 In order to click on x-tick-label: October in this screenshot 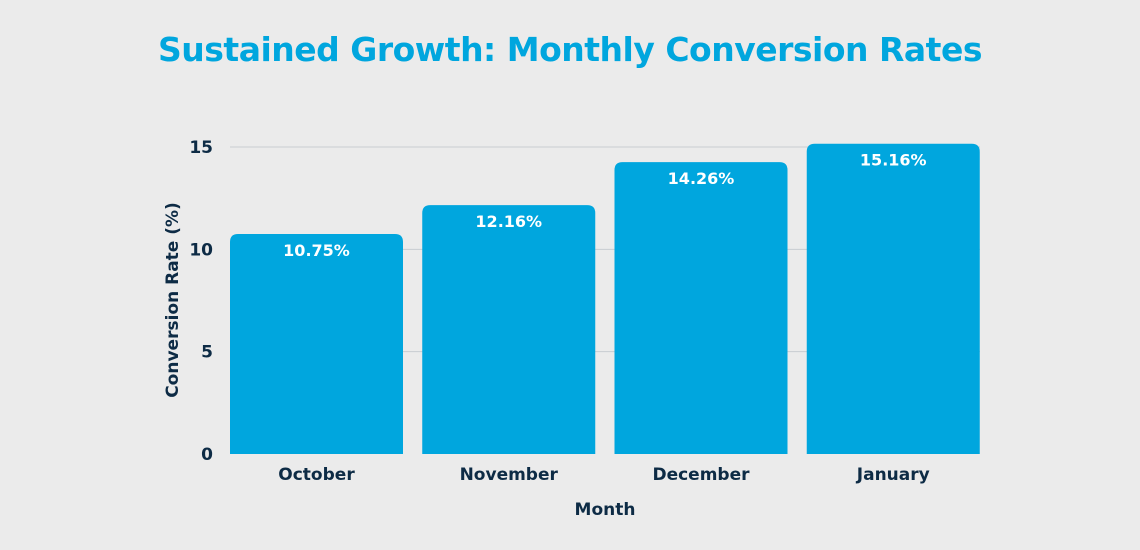, I will do `click(316, 475)`.